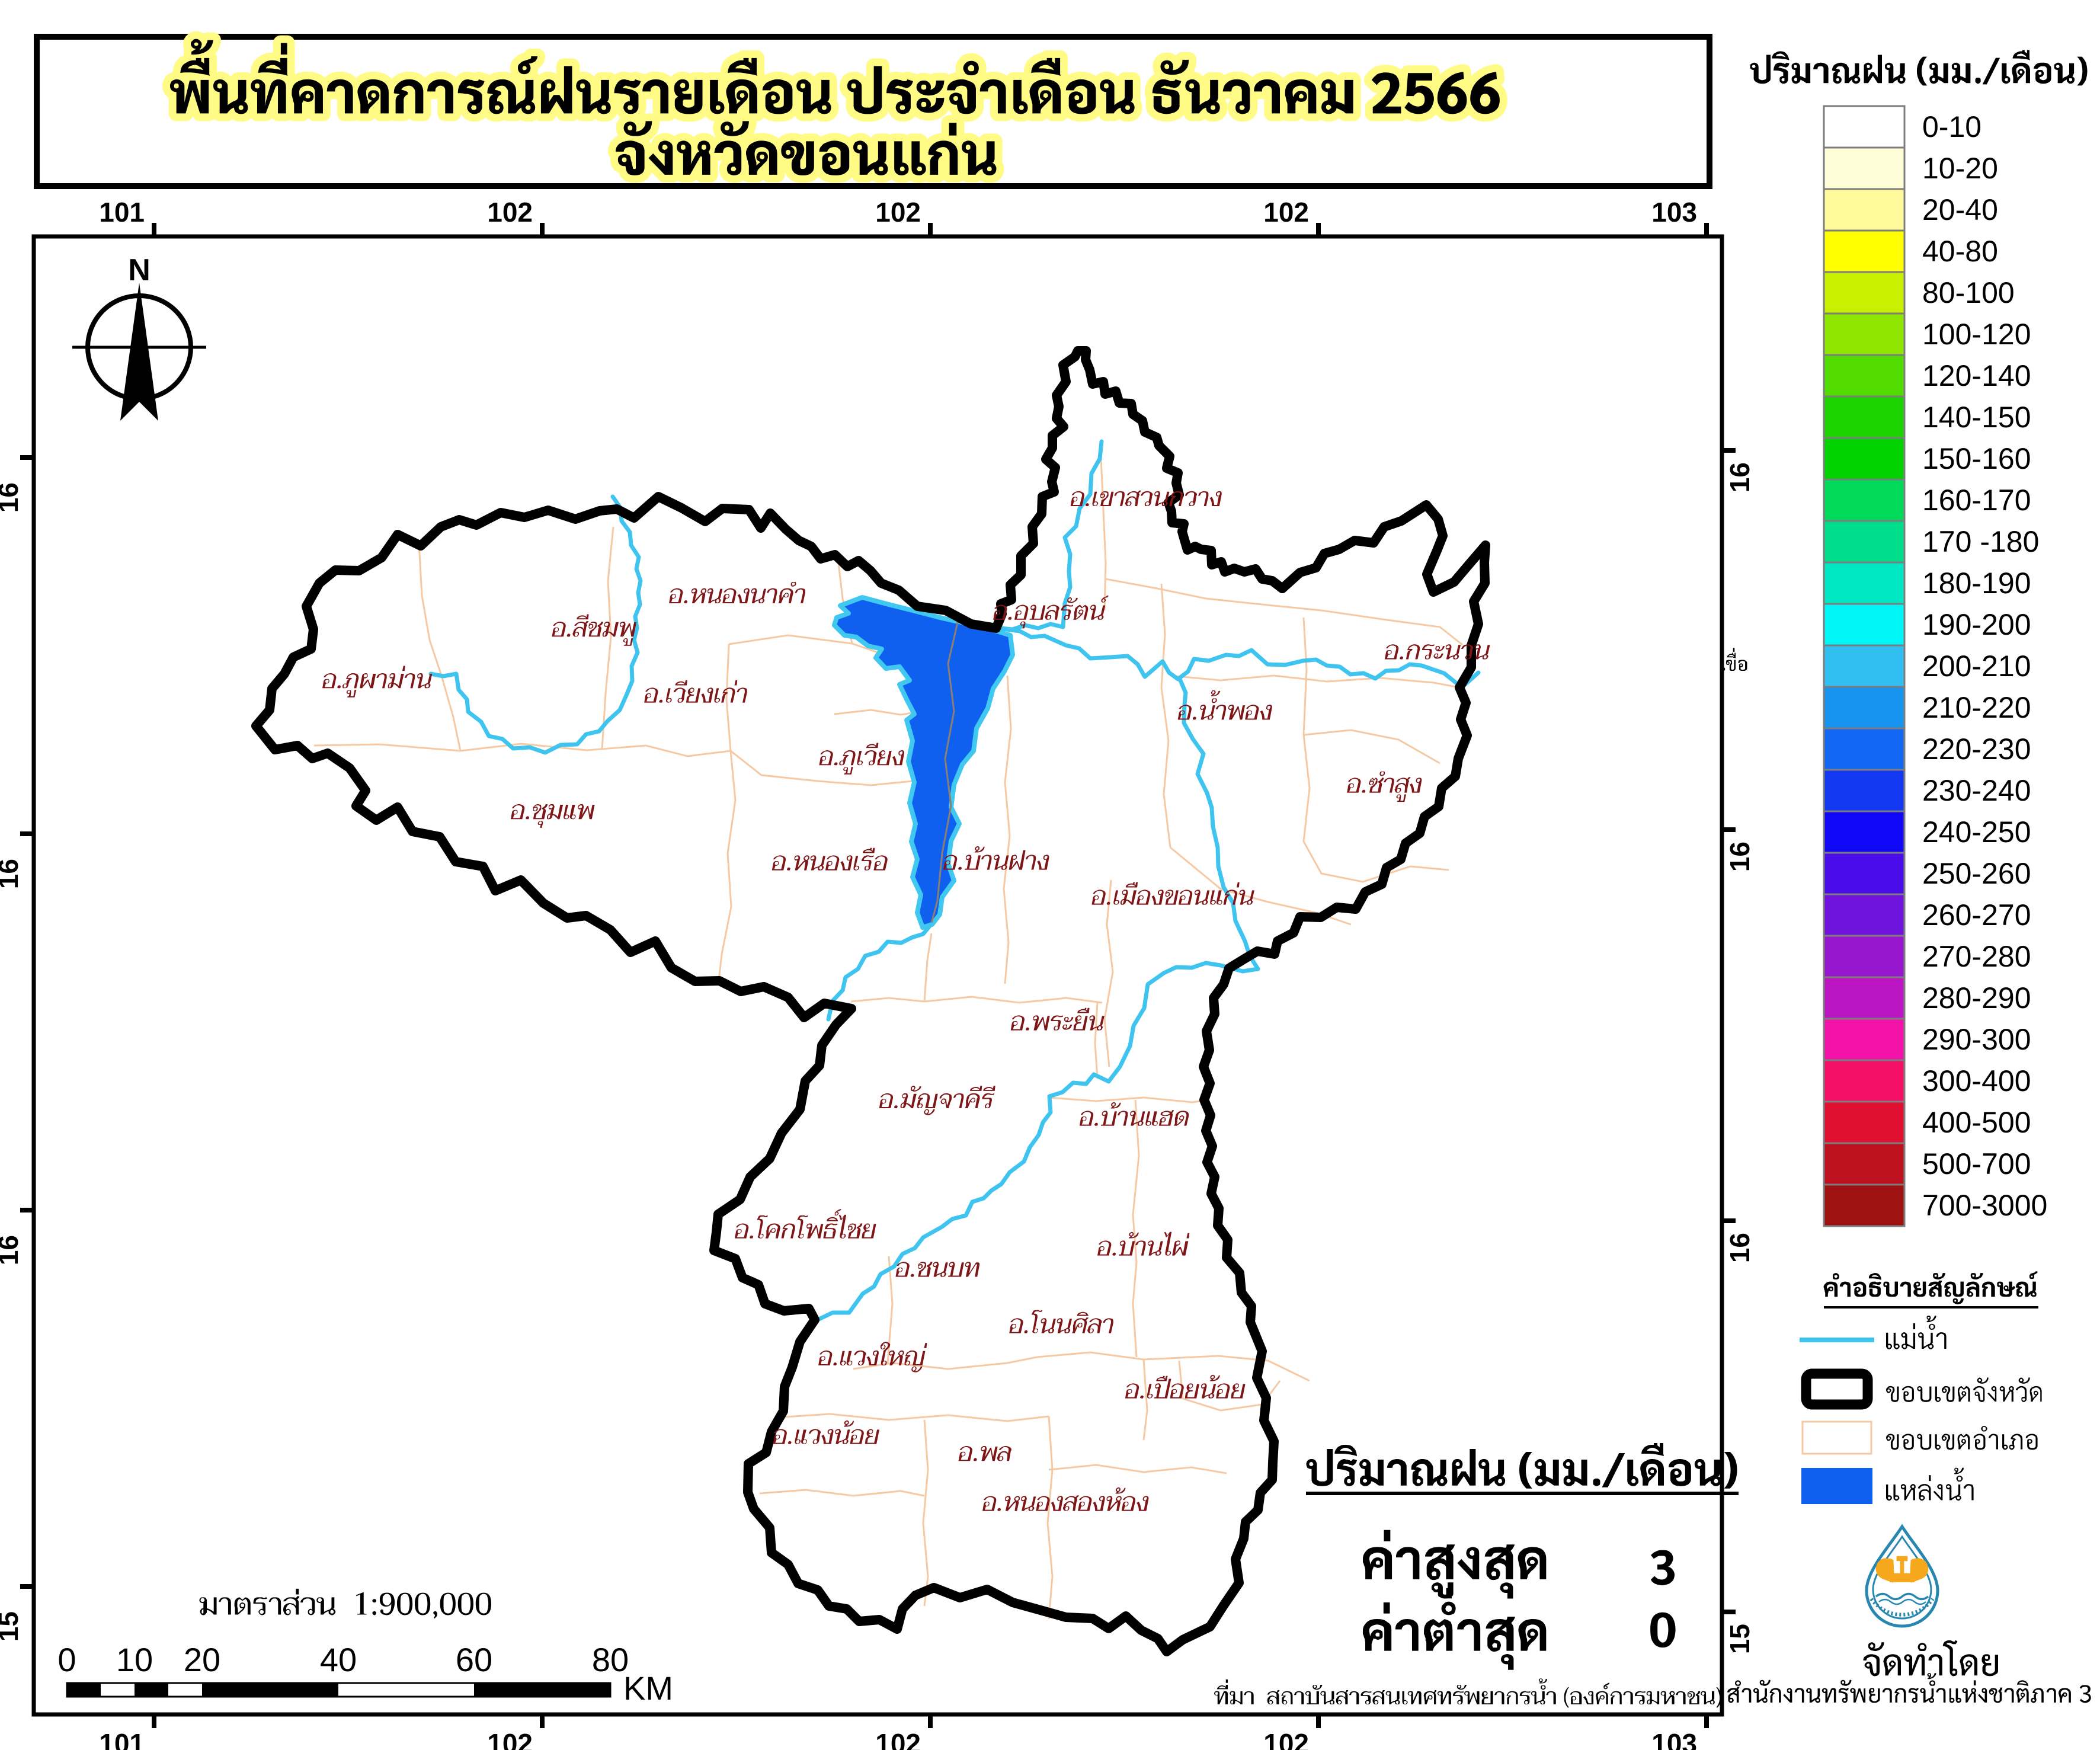 The width and height of the screenshot is (2100, 1750). I want to click on svg-text: 260-270, so click(1976, 915).